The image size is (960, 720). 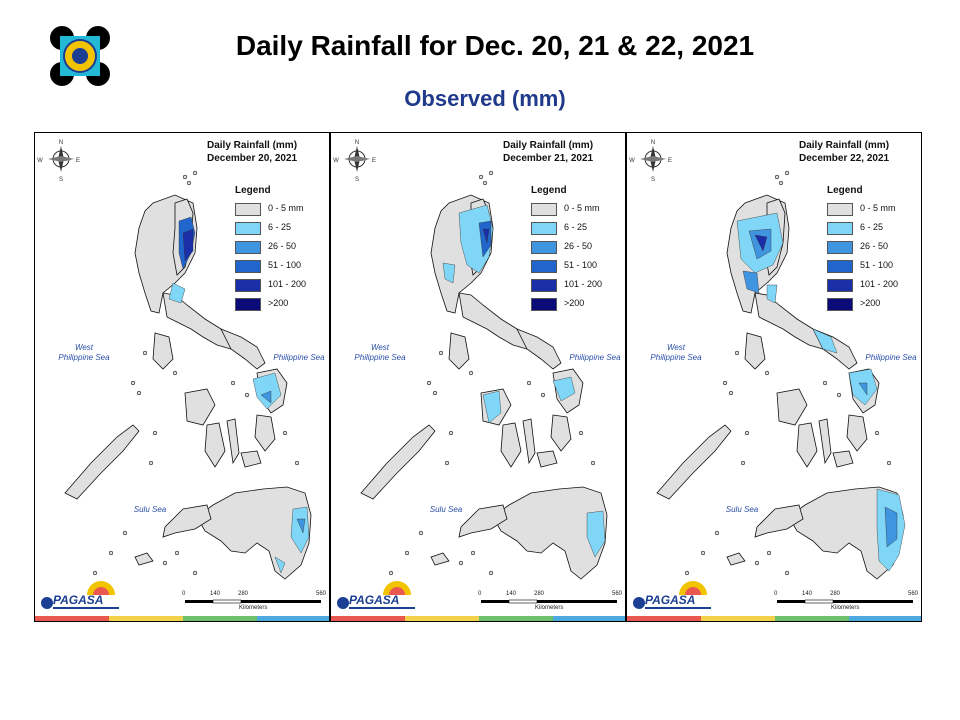 What do you see at coordinates (539, 349) in the screenshot?
I see `island-bicol` at bounding box center [539, 349].